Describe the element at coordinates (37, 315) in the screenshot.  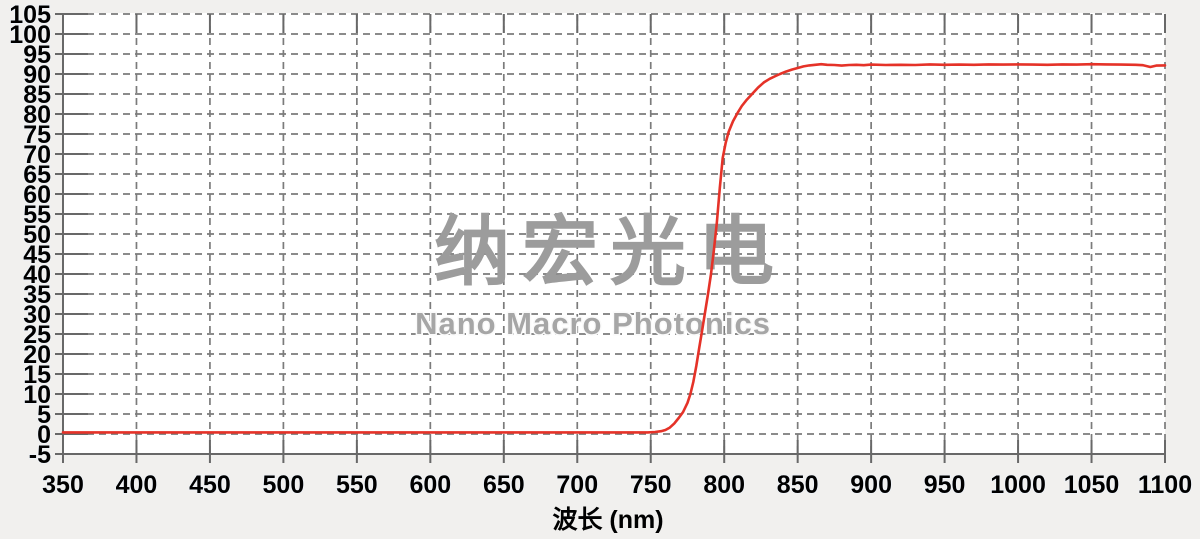
I see `y-tick-label: 30` at that location.